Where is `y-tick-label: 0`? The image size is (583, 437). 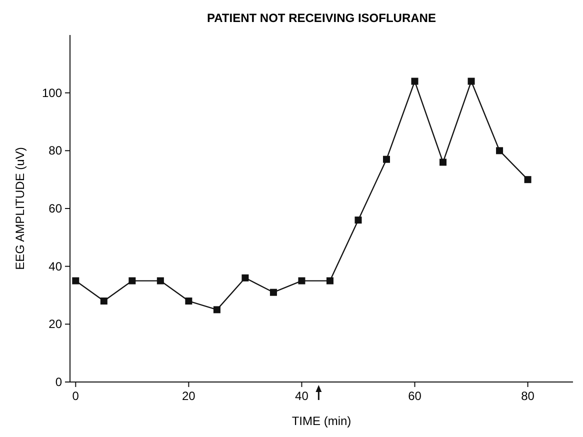
y-tick-label: 0 is located at coordinates (58, 382).